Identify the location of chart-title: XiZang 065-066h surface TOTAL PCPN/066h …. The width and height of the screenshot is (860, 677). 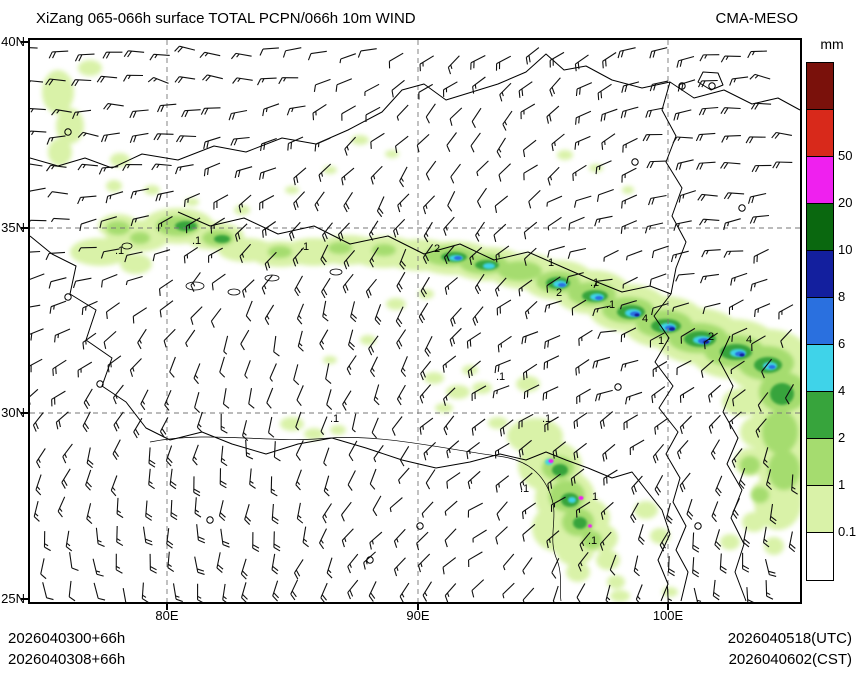
(226, 18).